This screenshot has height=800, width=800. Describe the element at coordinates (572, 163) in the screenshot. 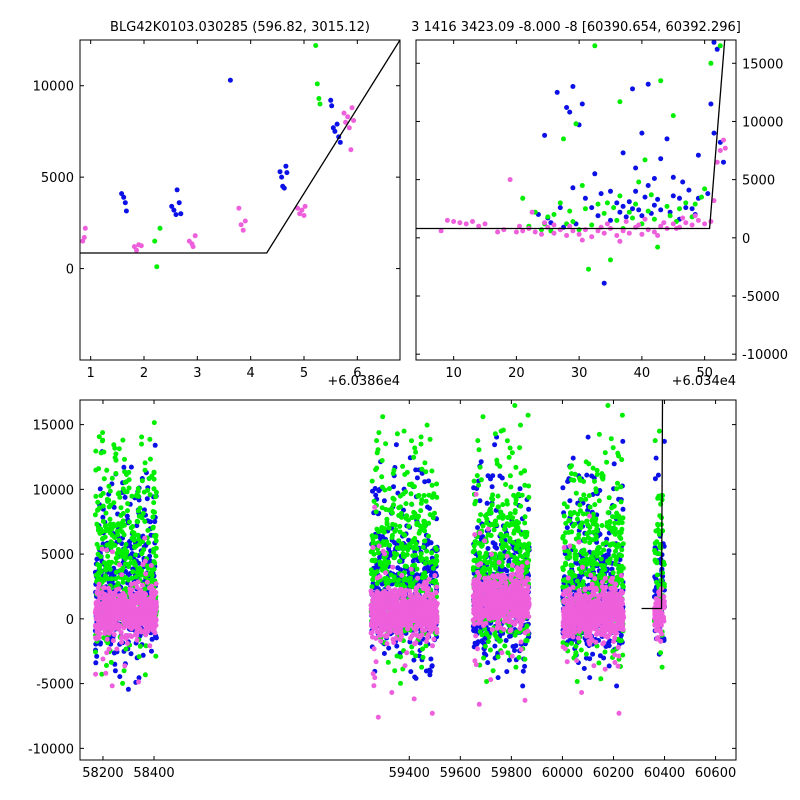

I see `plot-area` at that location.